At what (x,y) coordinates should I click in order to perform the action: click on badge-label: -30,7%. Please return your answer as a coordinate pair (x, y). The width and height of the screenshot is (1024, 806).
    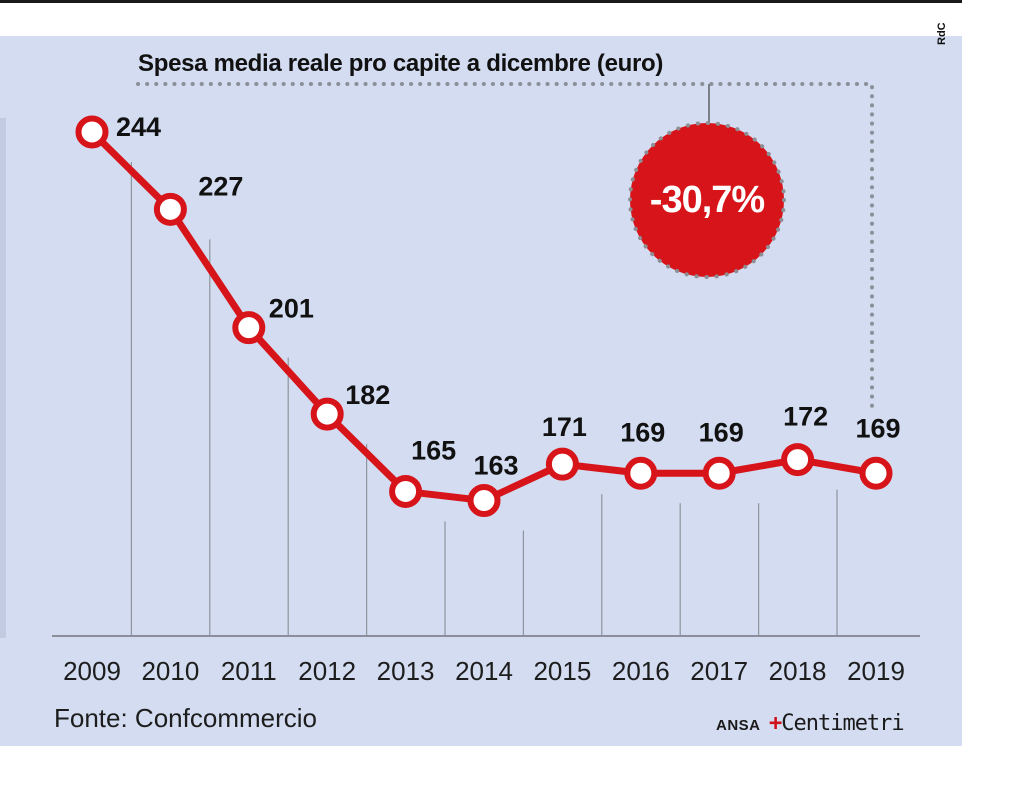
    Looking at the image, I should click on (707, 200).